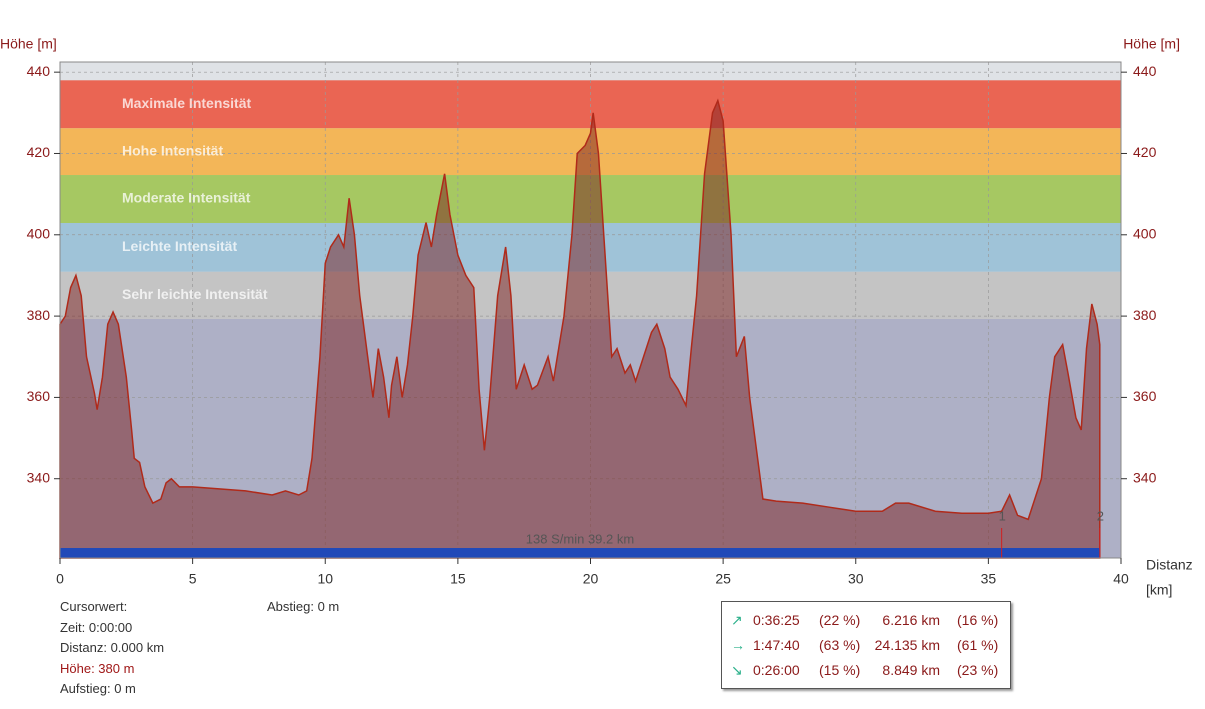 The height and width of the screenshot is (709, 1205). What do you see at coordinates (303, 606) in the screenshot?
I see `cursor-descent: Abstieg: 0 m` at bounding box center [303, 606].